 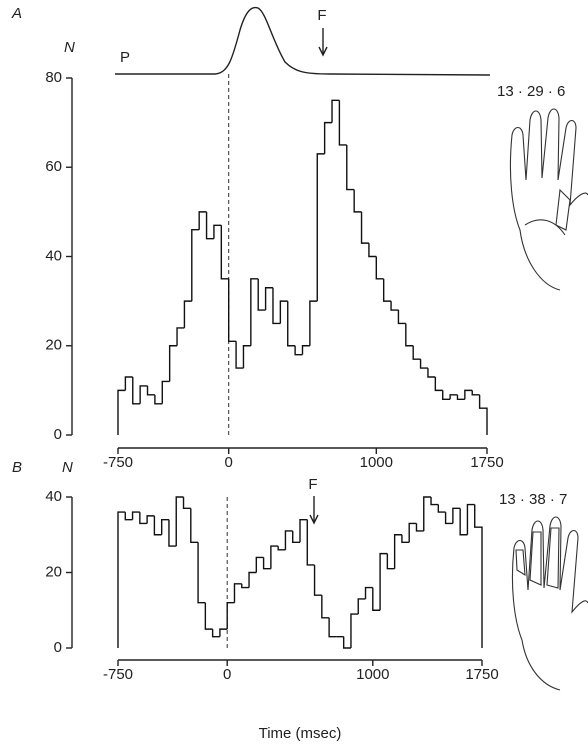 I want to click on y-tick-label: 80, so click(x=53, y=77).